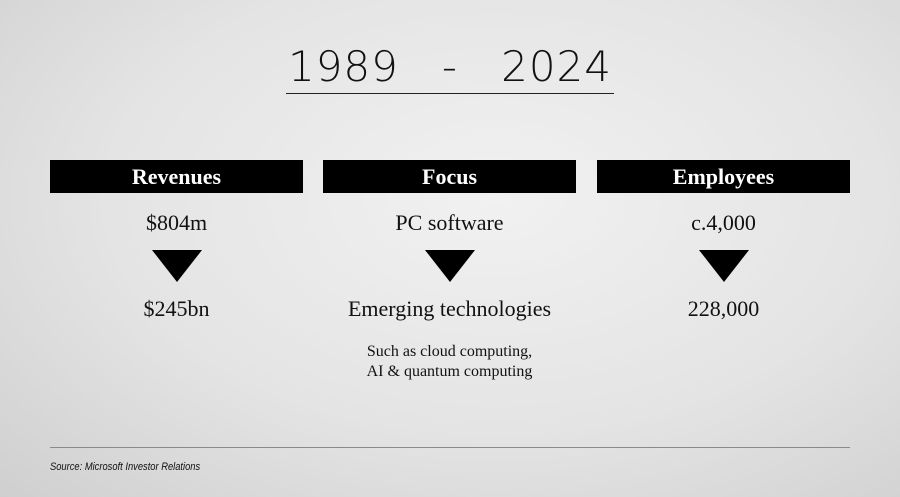 The width and height of the screenshot is (900, 497). What do you see at coordinates (723, 240) in the screenshot?
I see `column: Employees c.4,000 228,000` at bounding box center [723, 240].